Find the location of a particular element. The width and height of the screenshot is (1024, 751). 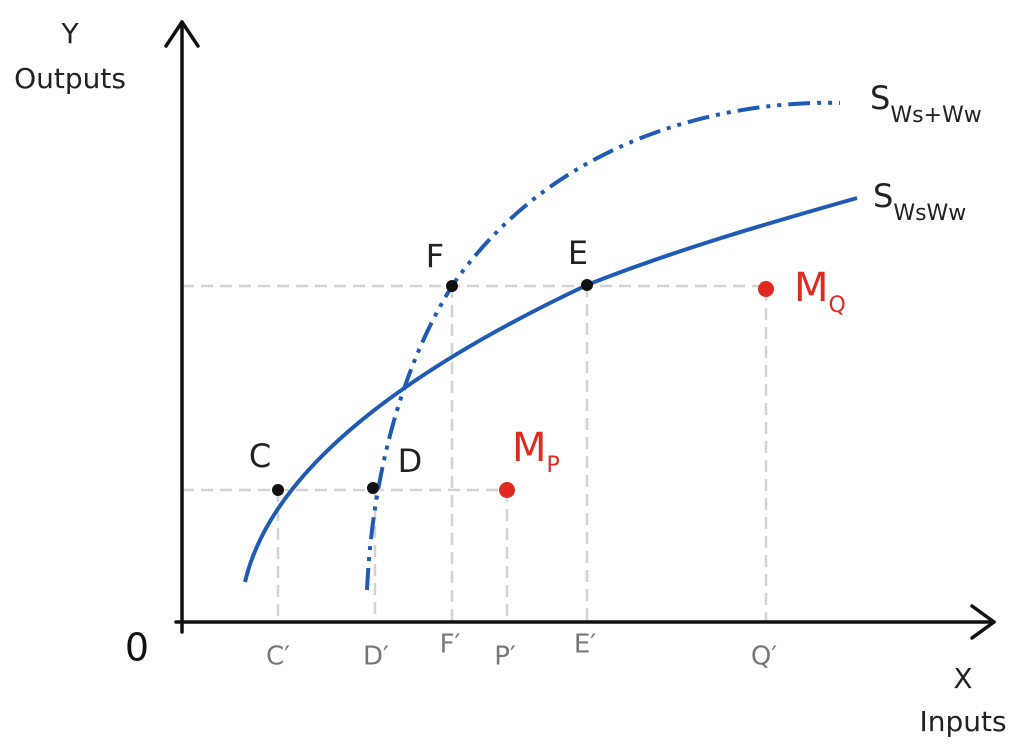

curve-label: SWs+Ww is located at coordinates (926, 103).